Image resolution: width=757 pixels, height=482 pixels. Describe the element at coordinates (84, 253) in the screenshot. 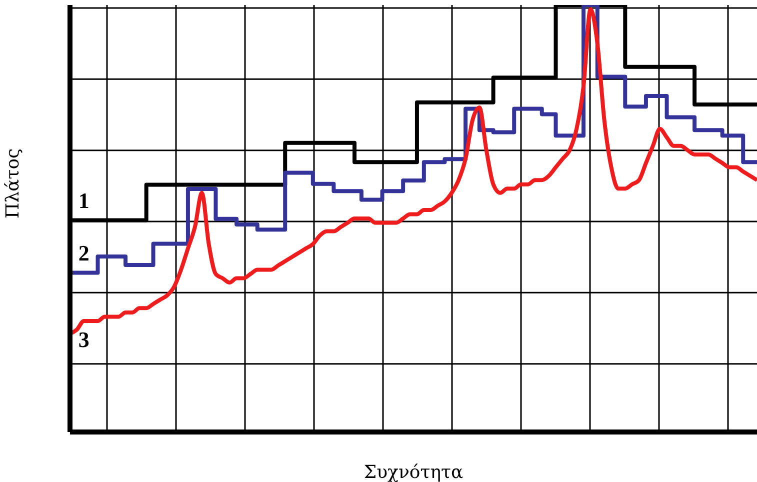

I see `series-label: 2` at that location.